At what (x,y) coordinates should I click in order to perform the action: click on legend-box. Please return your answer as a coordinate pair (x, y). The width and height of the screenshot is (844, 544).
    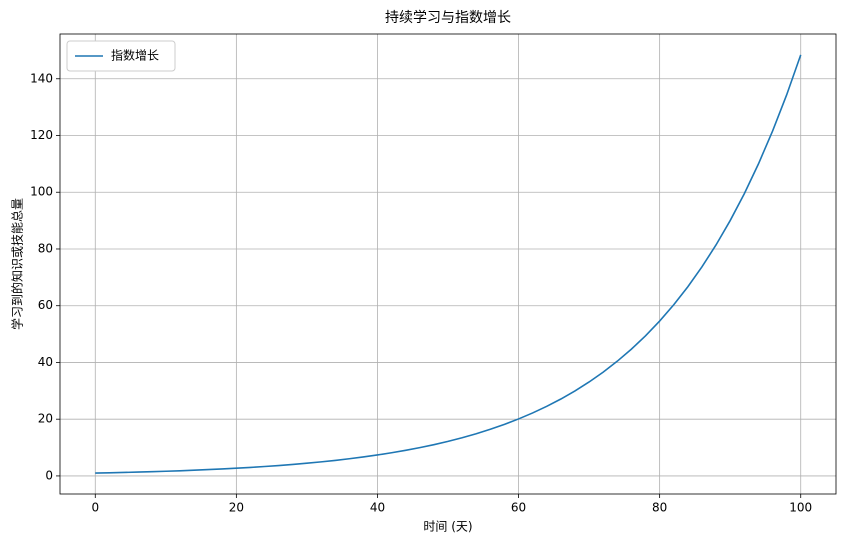
    Looking at the image, I should click on (121, 56).